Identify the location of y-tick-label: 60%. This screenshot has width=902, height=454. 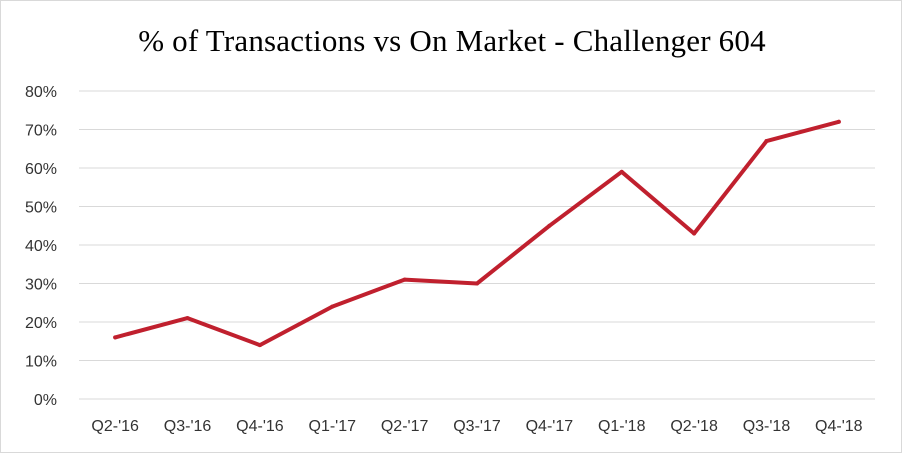
(41, 169).